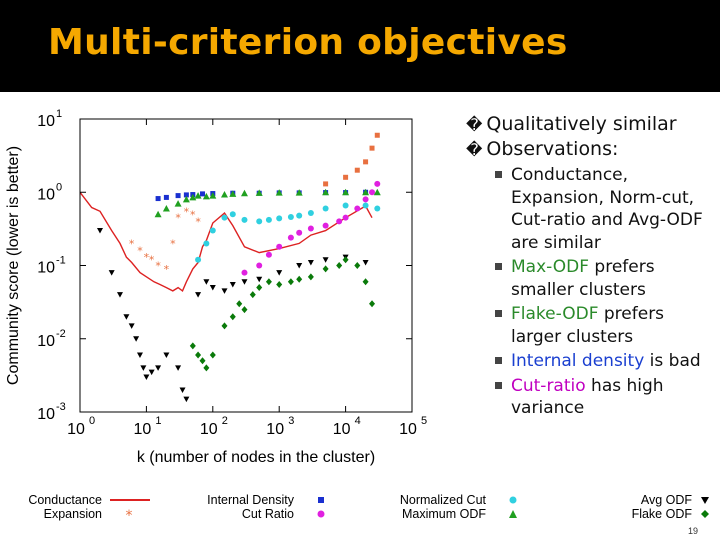 Image resolution: width=720 pixels, height=540 pixels. What do you see at coordinates (555, 314) in the screenshot?
I see `highlight-flake-odf: Flake-ODF` at bounding box center [555, 314].